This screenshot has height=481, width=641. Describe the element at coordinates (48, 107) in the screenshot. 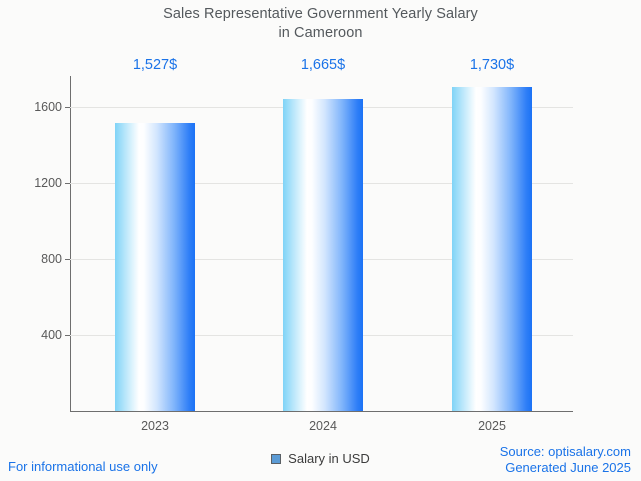

I see `y-tick-label-1600: 1600` at that location.